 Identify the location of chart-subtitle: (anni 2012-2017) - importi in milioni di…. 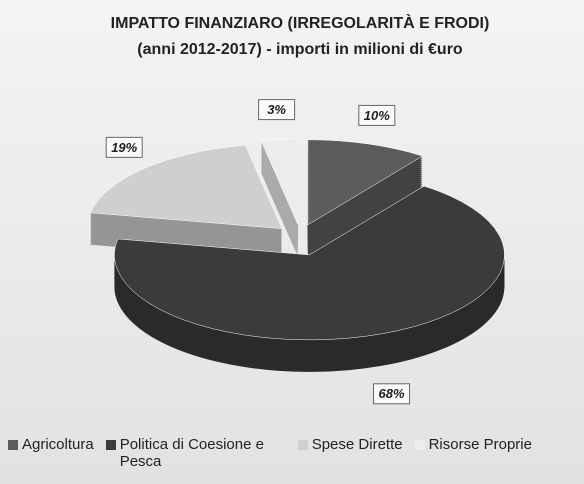
(300, 49).